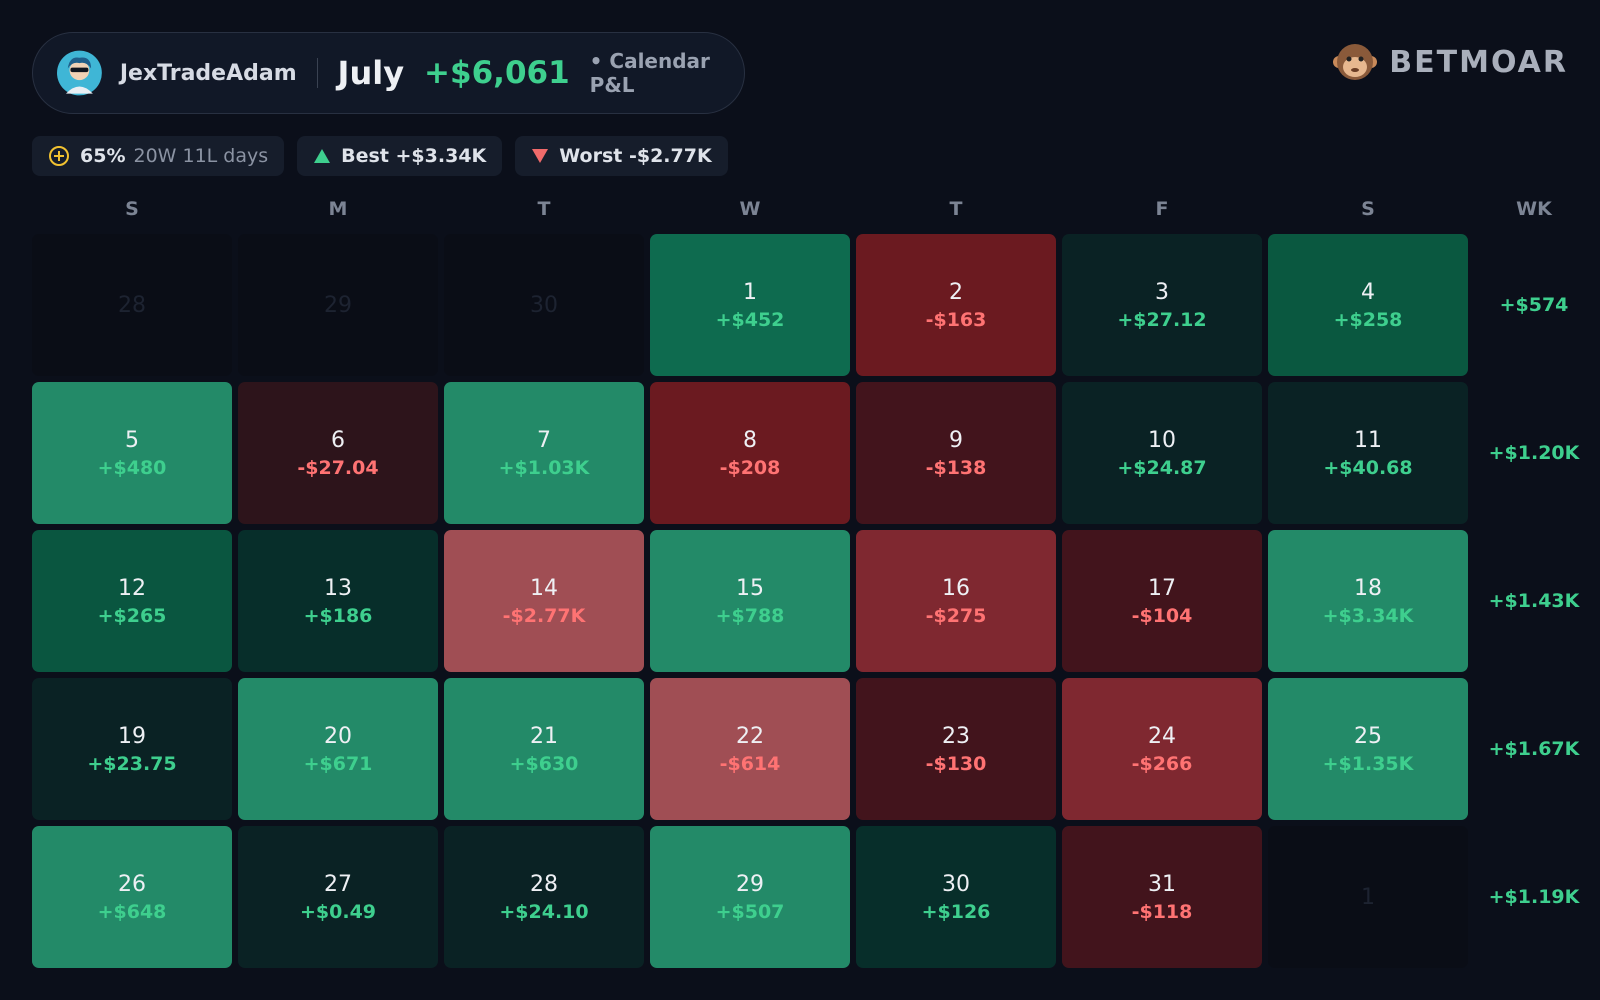  What do you see at coordinates (132, 884) in the screenshot?
I see `day-number: 26` at bounding box center [132, 884].